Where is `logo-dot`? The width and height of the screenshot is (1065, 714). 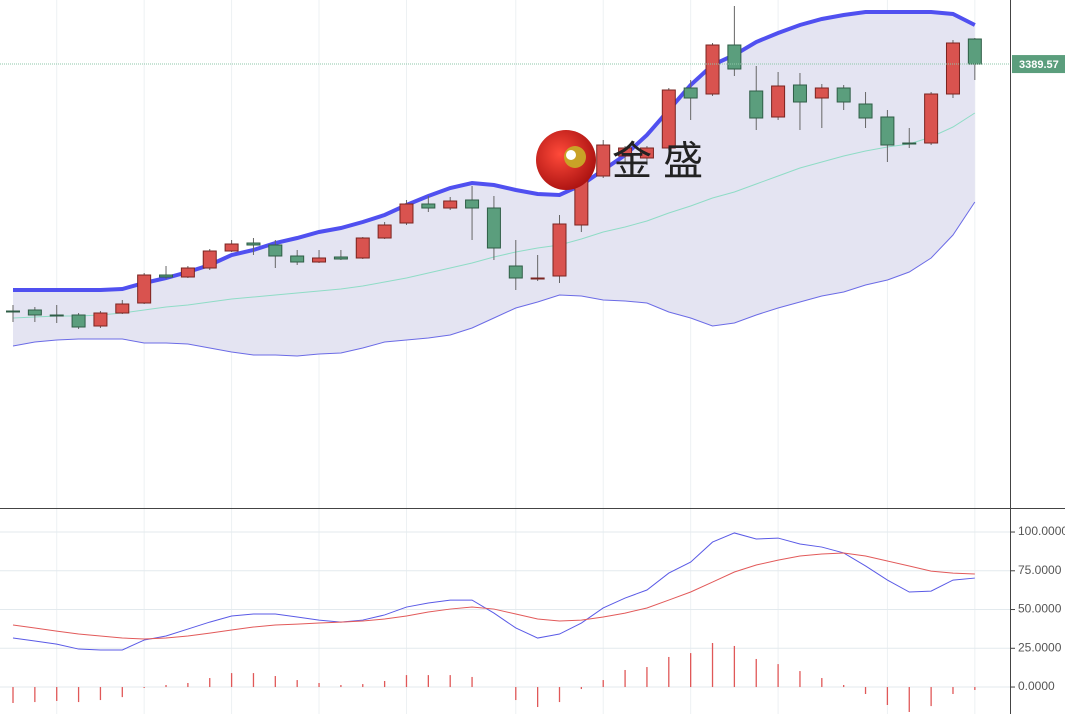 logo-dot is located at coordinates (571, 155).